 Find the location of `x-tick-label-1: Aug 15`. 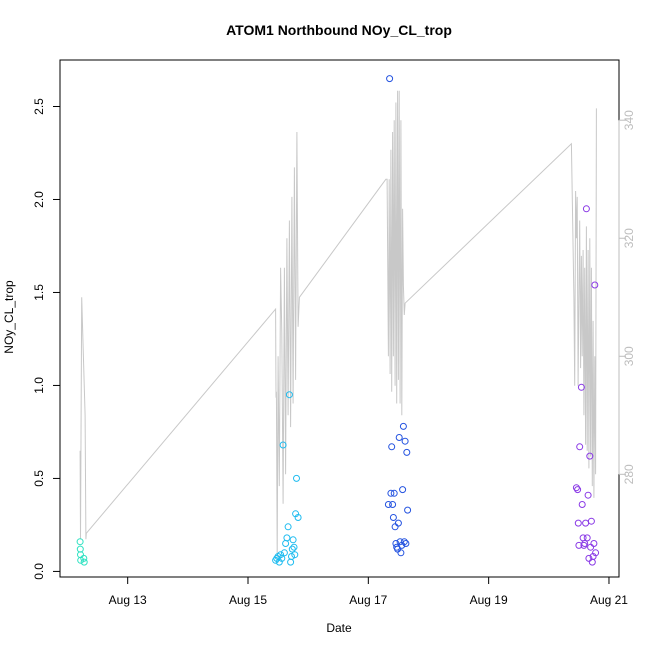

x-tick-label-1: Aug 15 is located at coordinates (248, 600).